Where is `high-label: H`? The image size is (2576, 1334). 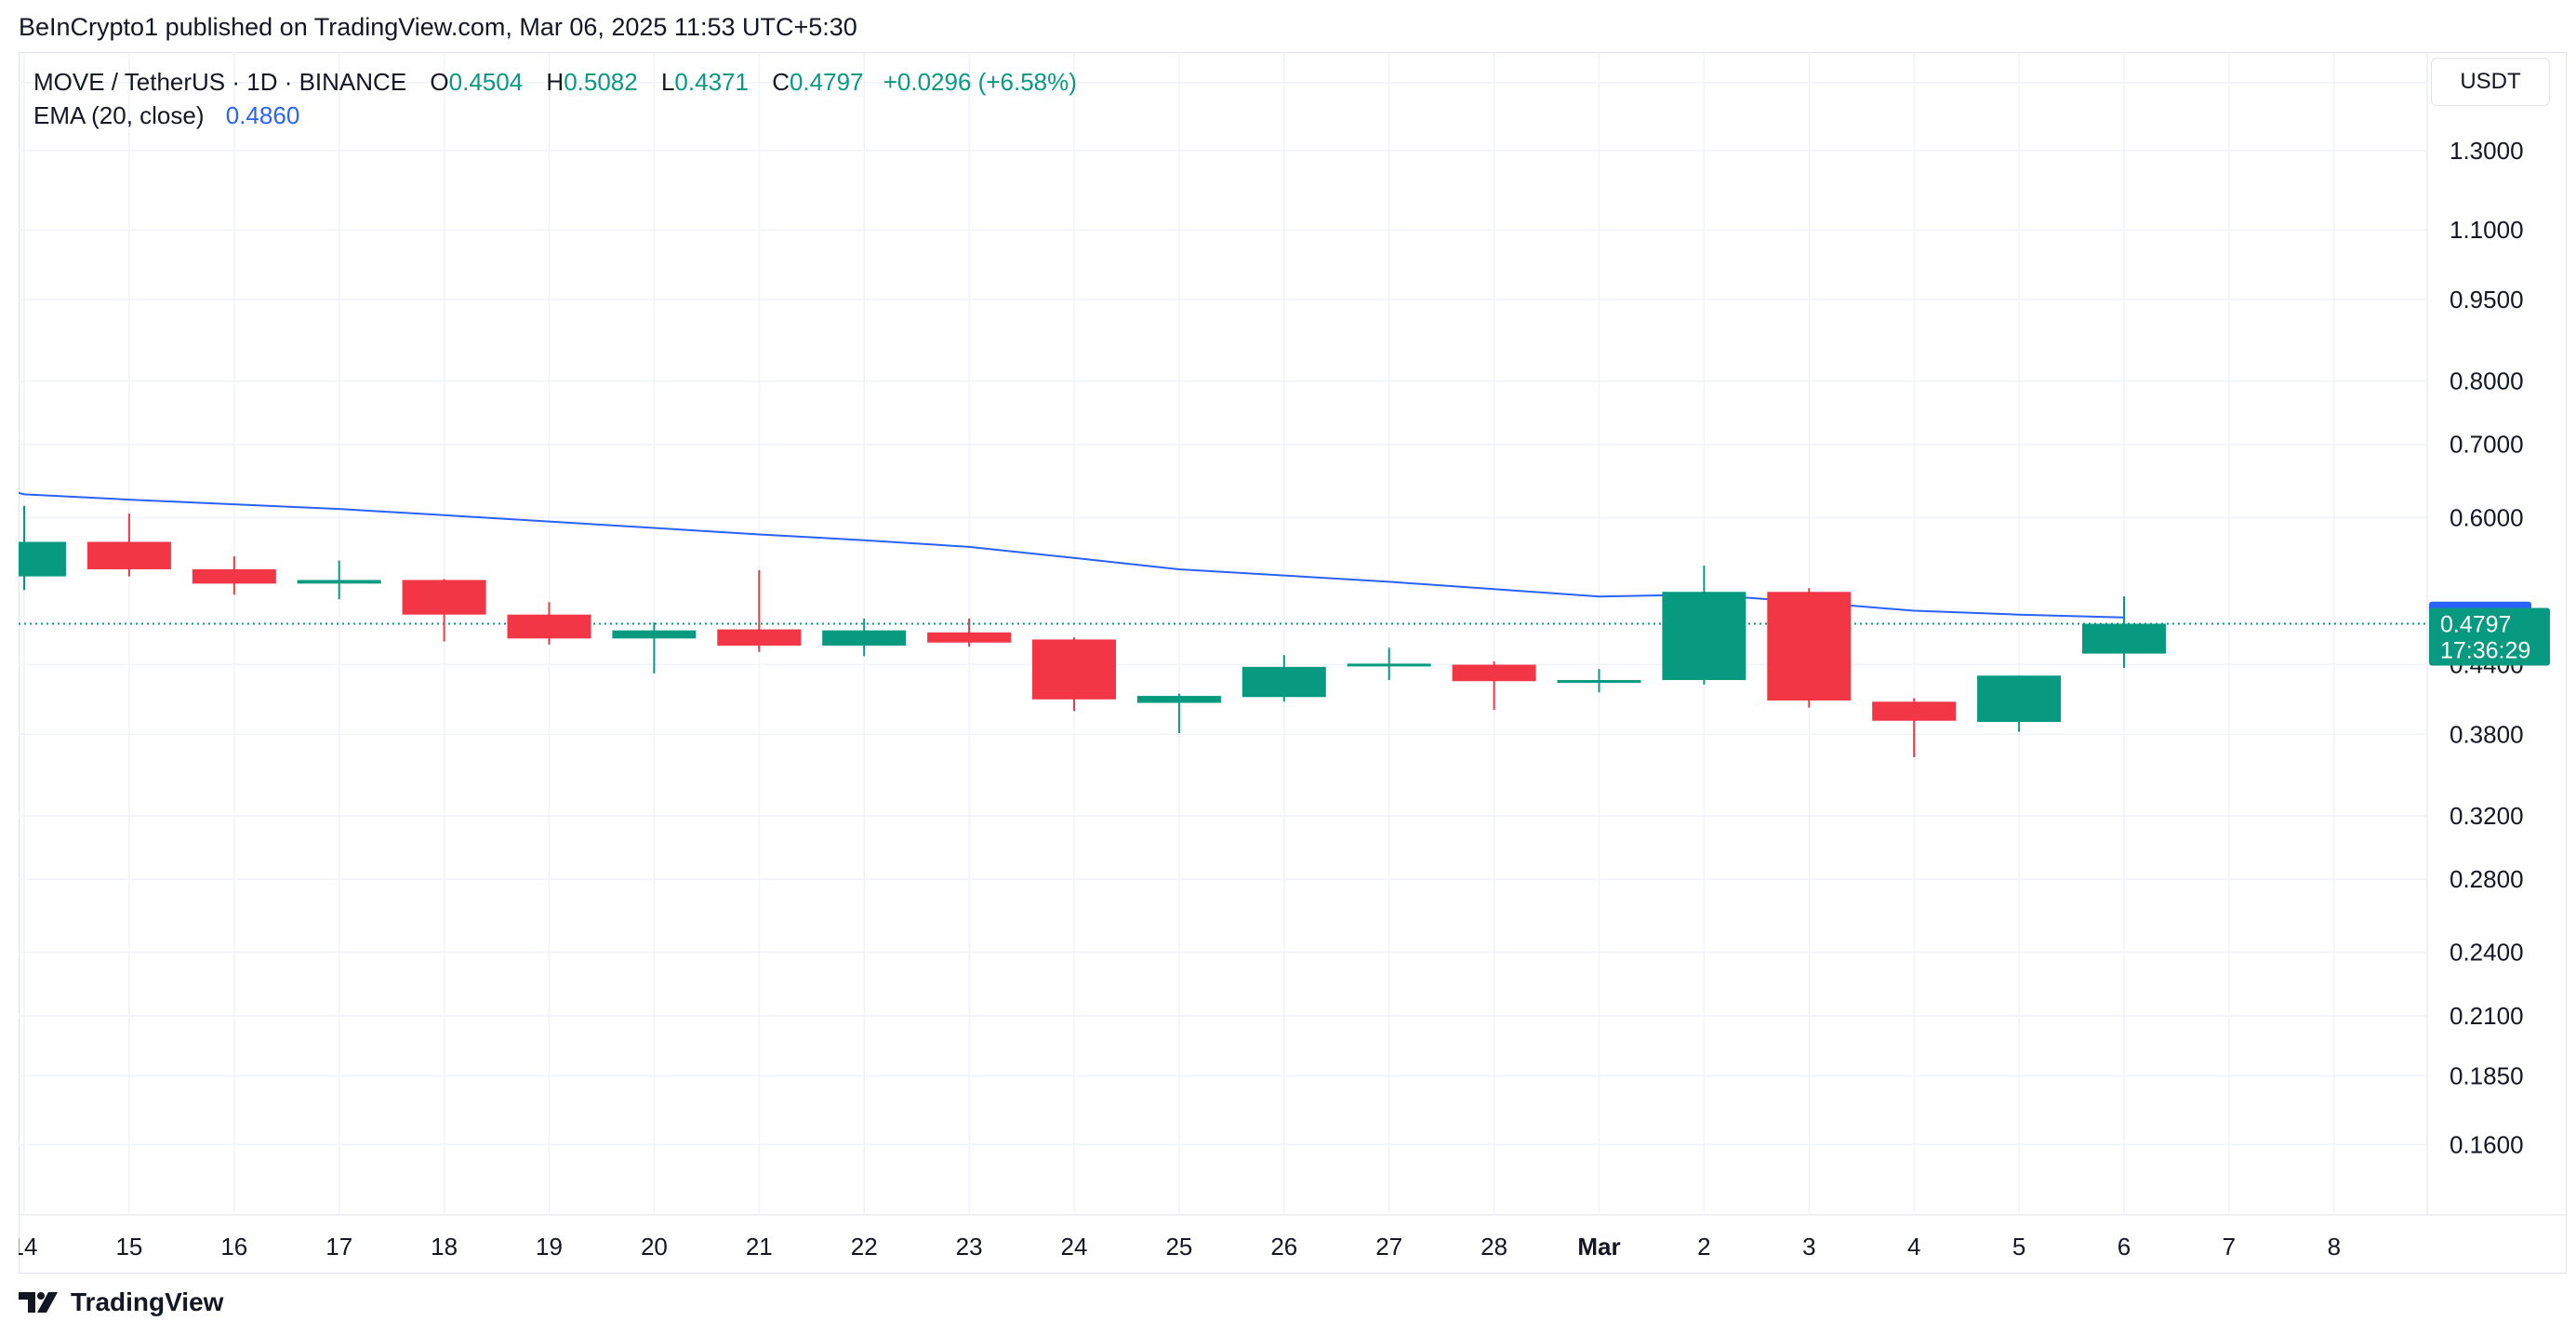
high-label: H is located at coordinates (555, 82).